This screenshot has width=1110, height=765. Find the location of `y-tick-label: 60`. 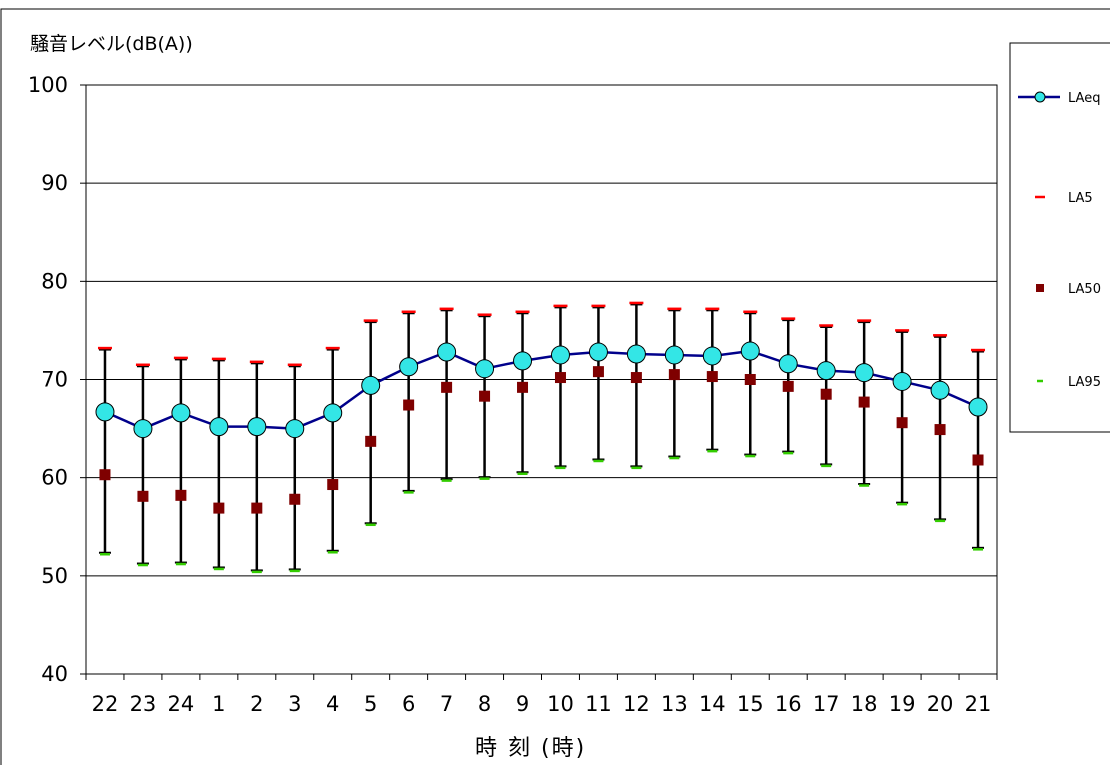

y-tick-label: 60 is located at coordinates (54, 478).